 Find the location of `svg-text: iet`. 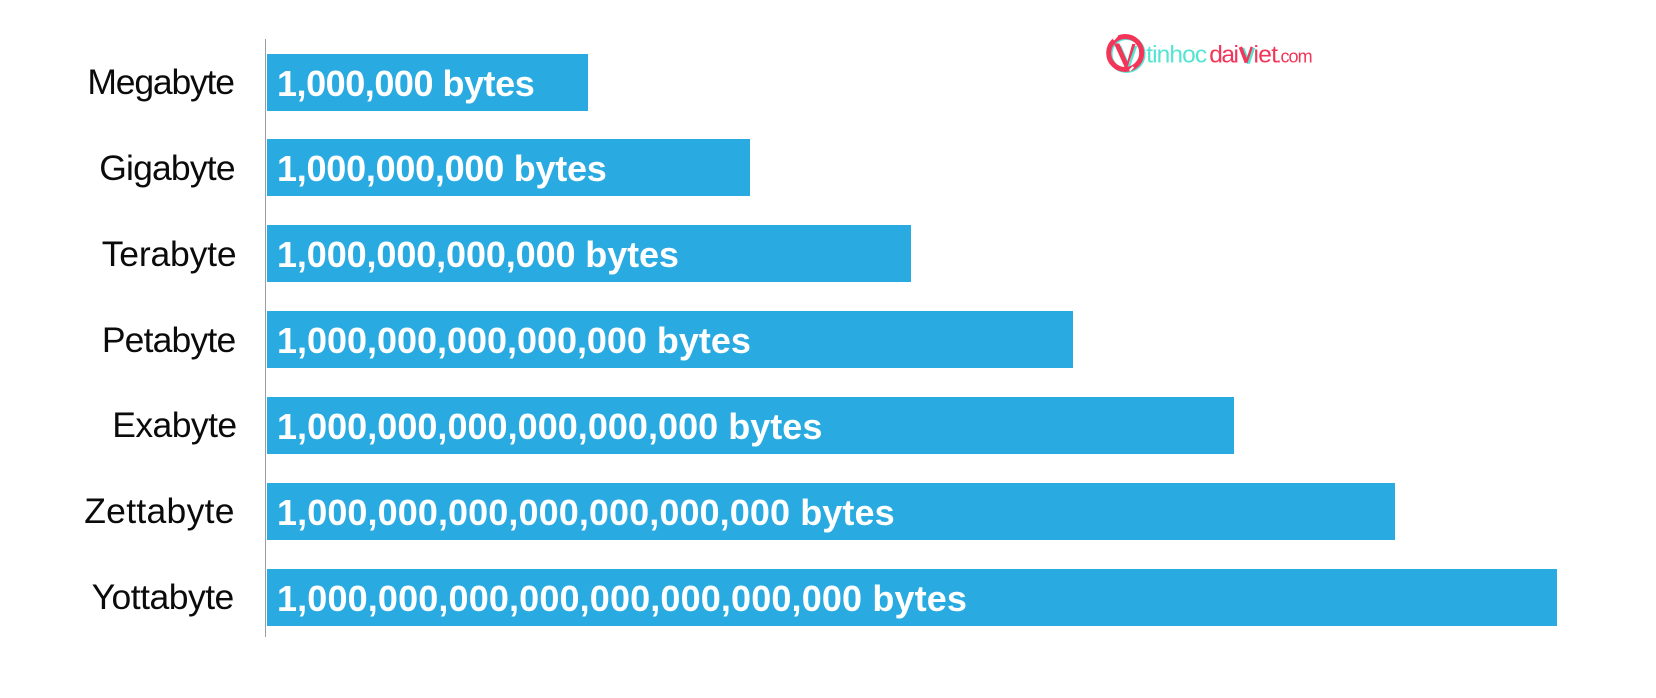

svg-text: iet is located at coordinates (1266, 55).